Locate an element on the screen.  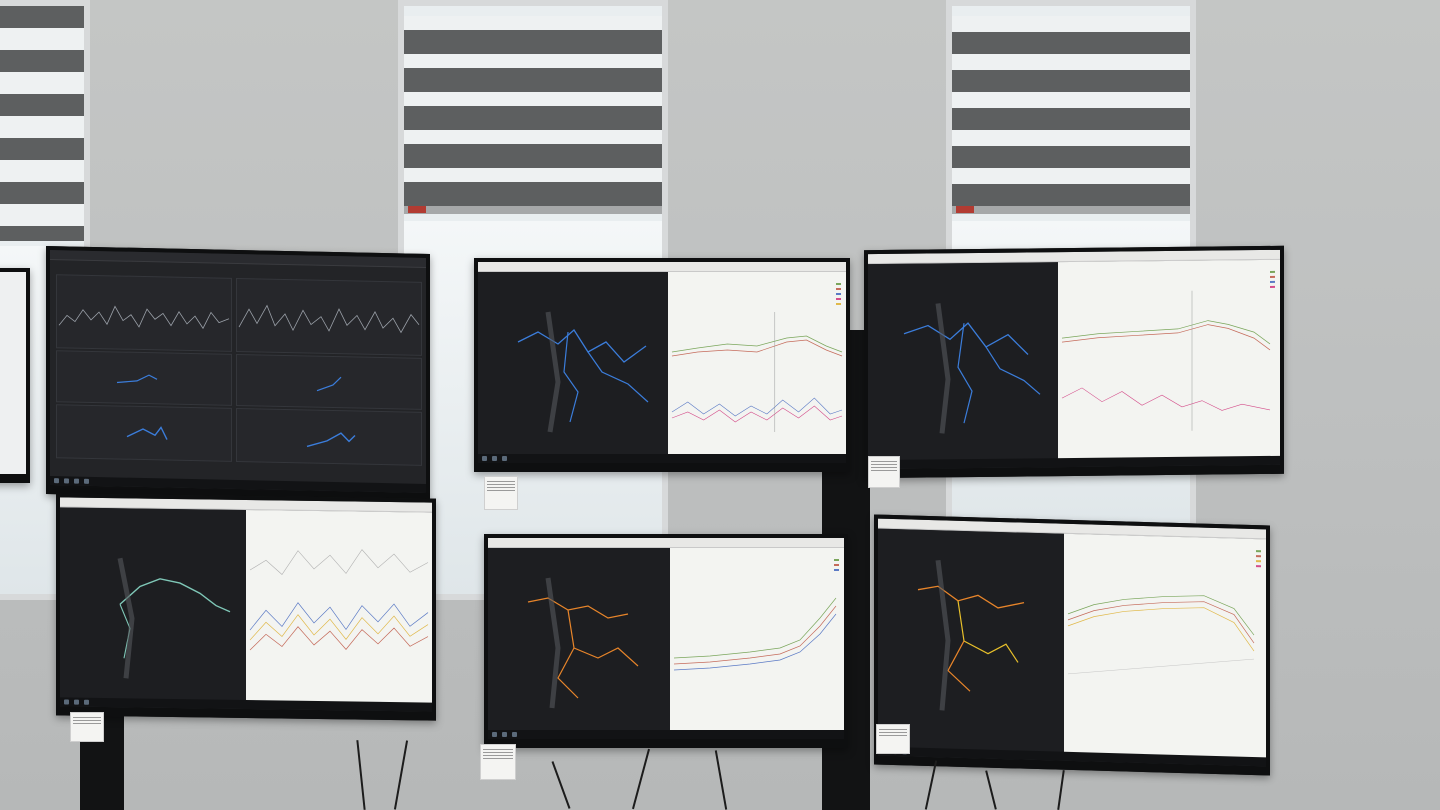
blind-middle is located at coordinates (533, 111).